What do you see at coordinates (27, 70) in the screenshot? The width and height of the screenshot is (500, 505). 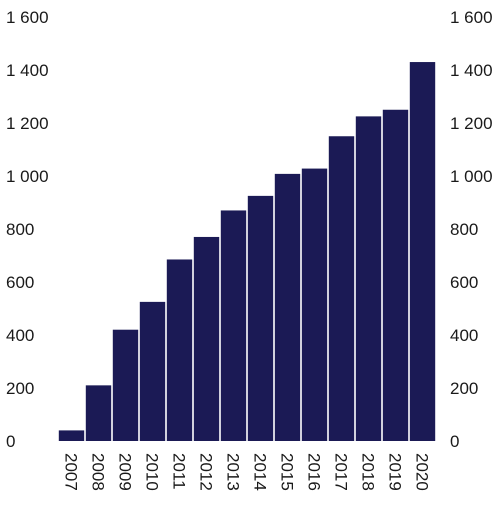 I see `y-tick-label-left: 1 400` at bounding box center [27, 70].